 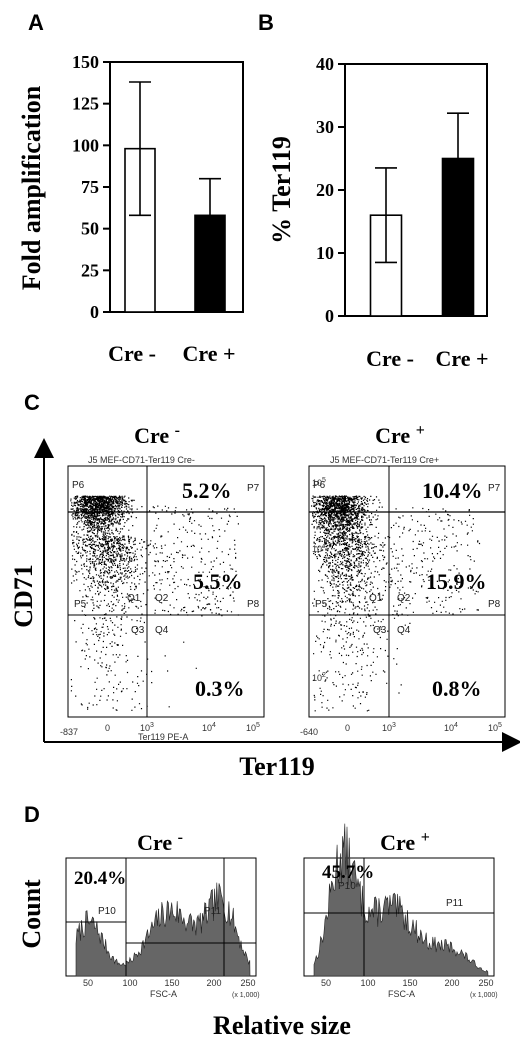 I want to click on facs-left-gate-q1: Q1, so click(x=134, y=598).